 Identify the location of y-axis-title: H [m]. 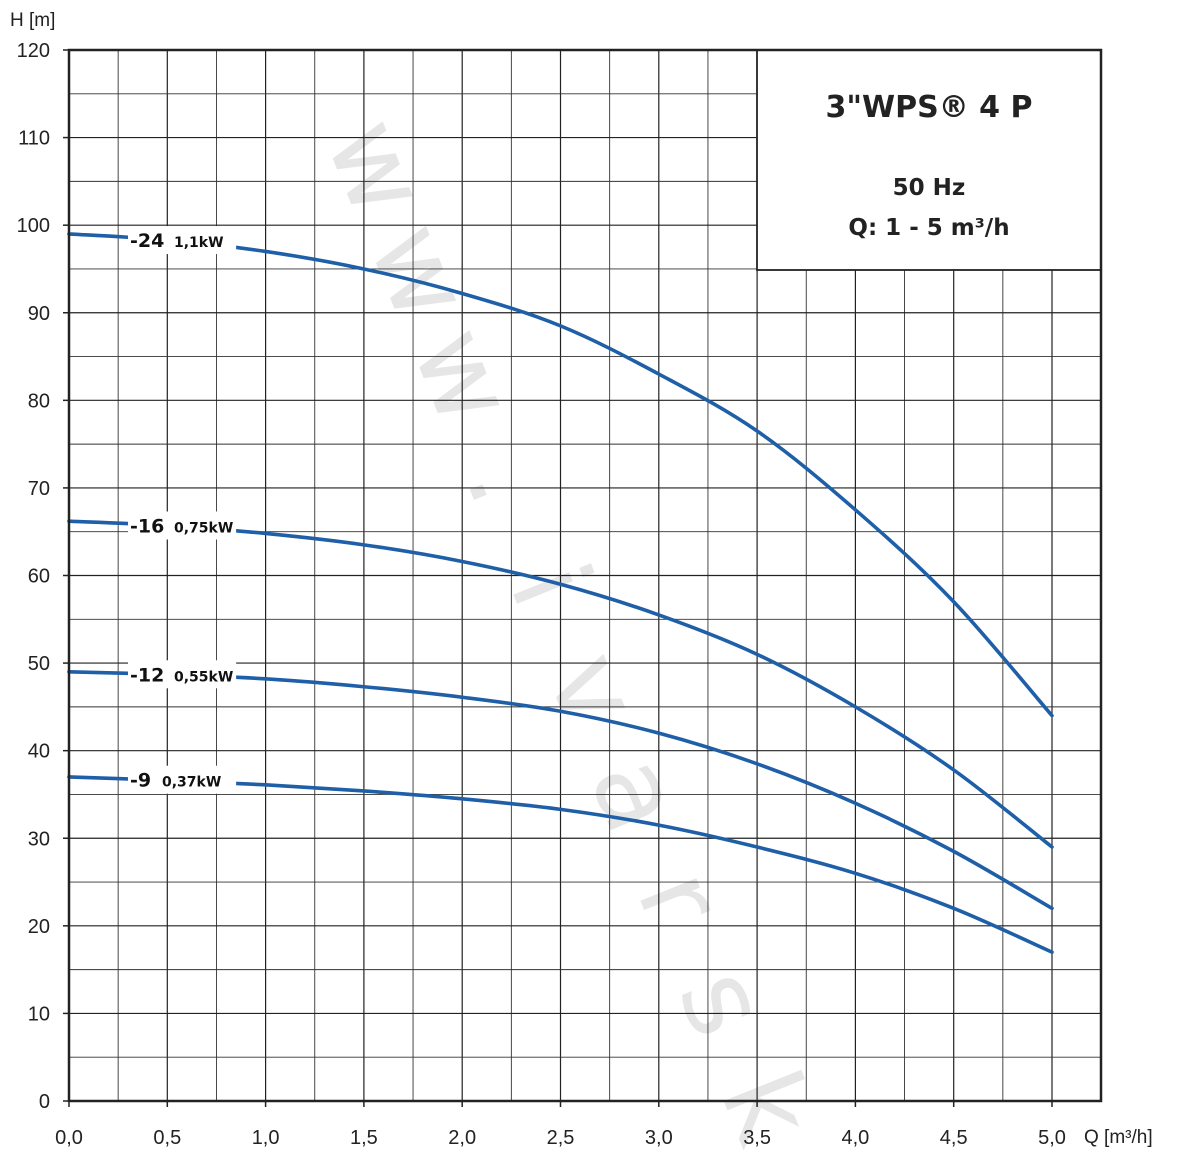
(32, 20).